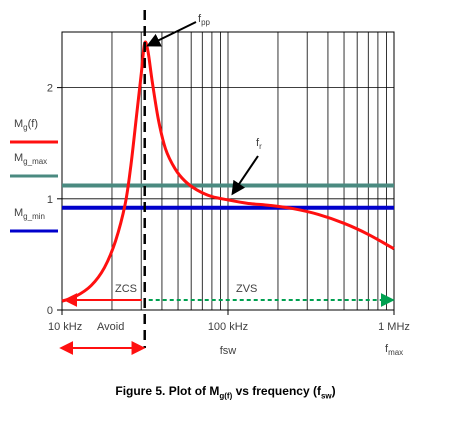  What do you see at coordinates (26, 125) in the screenshot?
I see `legend-label: Mg(f)` at bounding box center [26, 125].